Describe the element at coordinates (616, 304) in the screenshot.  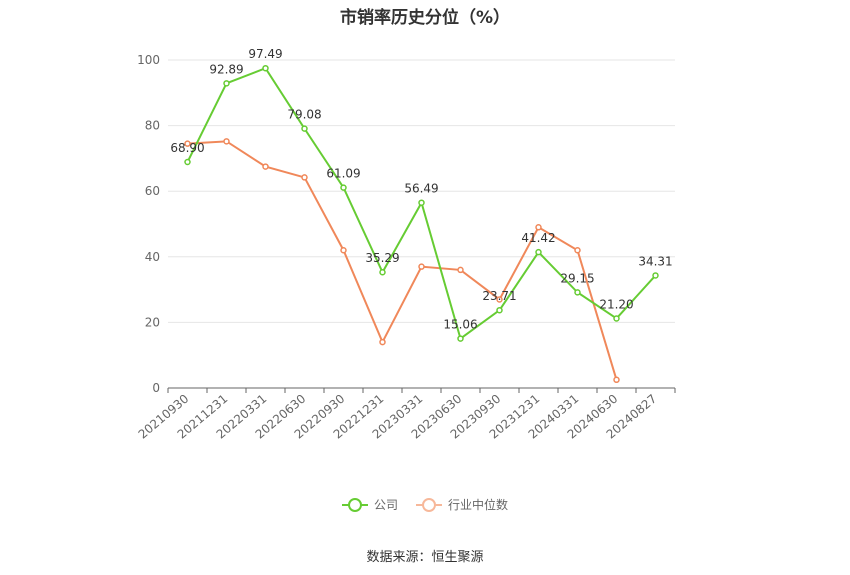
I see `company-data-label: 21.20` at that location.